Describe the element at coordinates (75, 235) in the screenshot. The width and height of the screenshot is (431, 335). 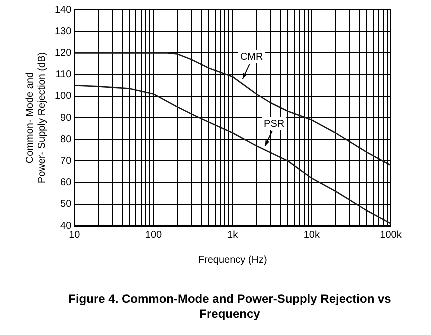
I see `x-tick-label: 10` at that location.